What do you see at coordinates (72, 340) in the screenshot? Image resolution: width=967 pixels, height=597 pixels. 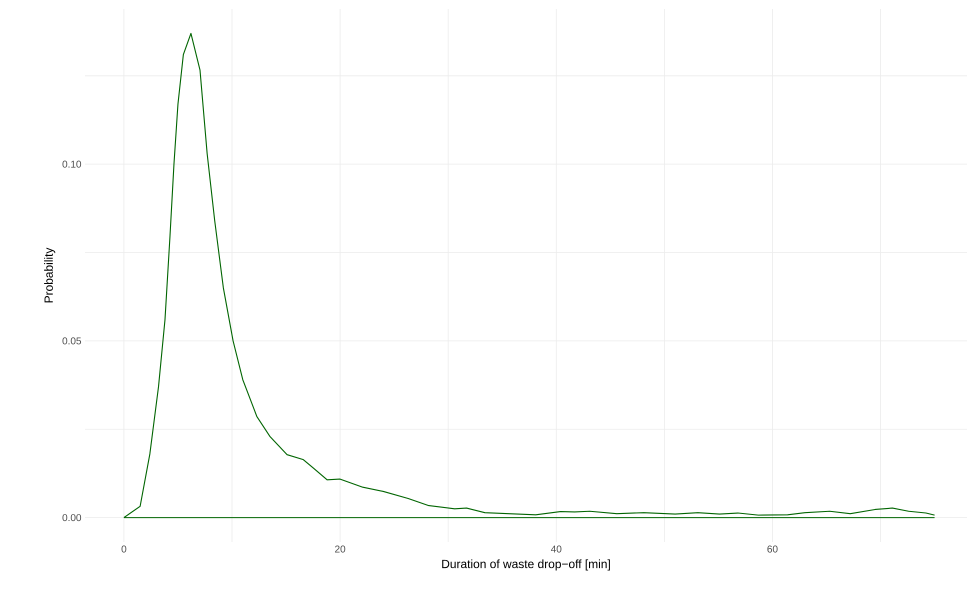 I see `y-tick-label: 0.05` at bounding box center [72, 340].